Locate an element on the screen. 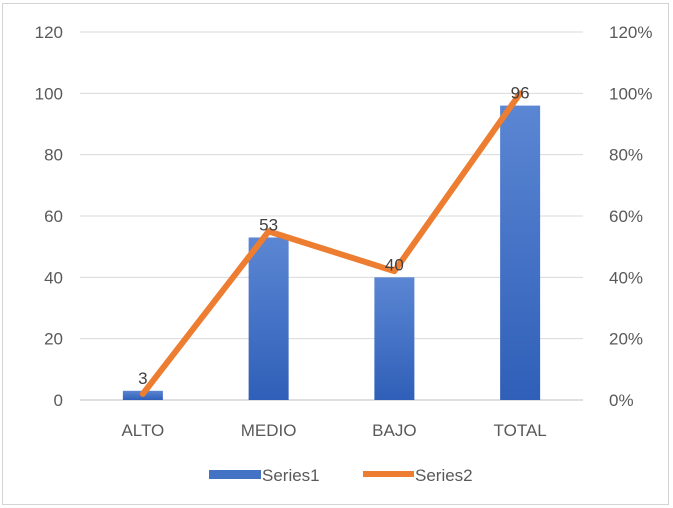 This screenshot has width=673, height=508. y2-tick-label: 80% is located at coordinates (626, 155).